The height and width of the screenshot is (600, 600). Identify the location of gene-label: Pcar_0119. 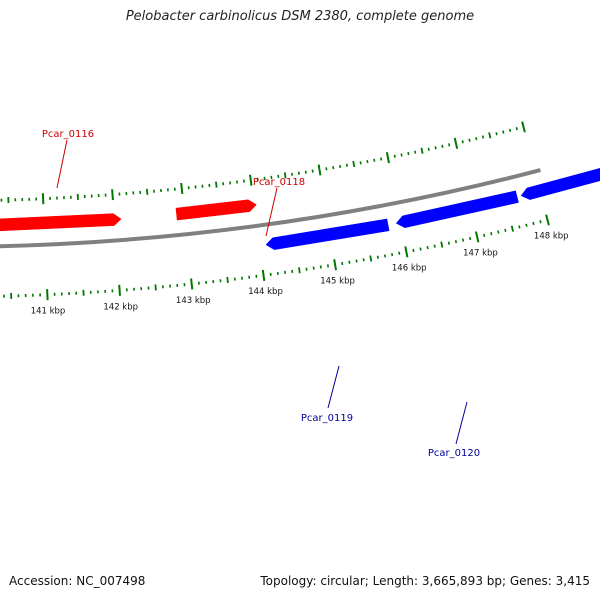
(327, 418).